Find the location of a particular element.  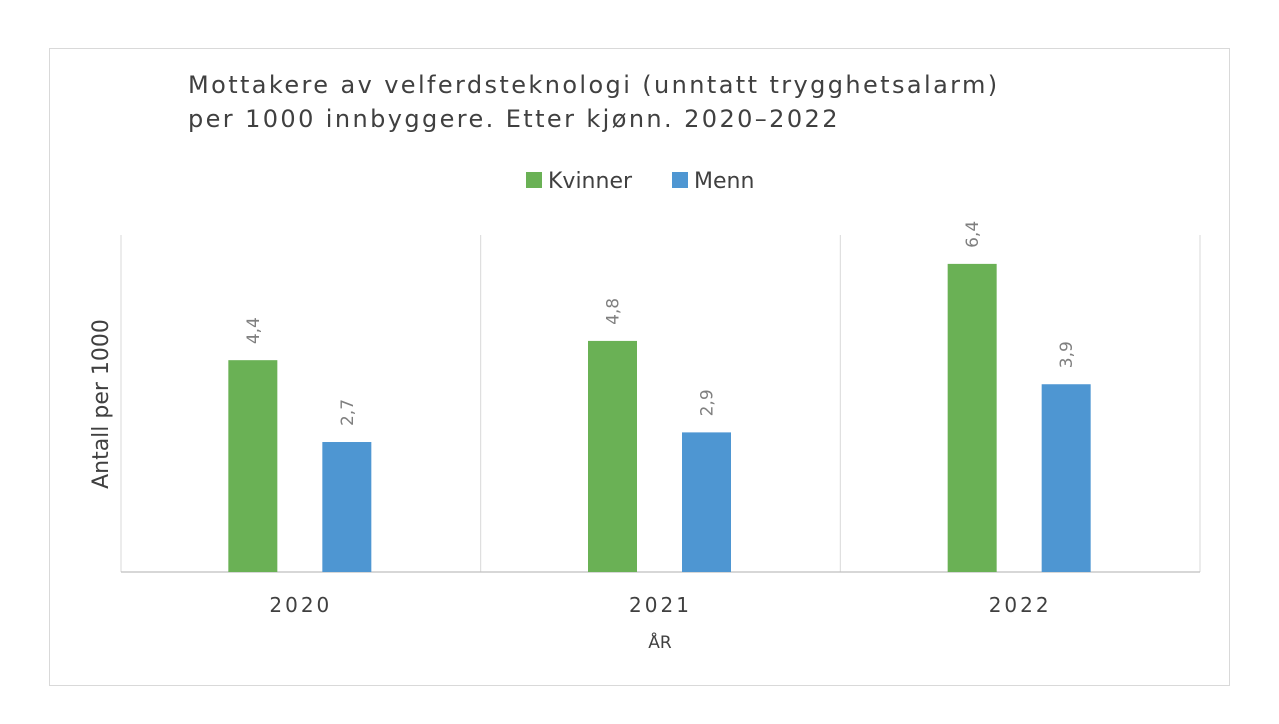

bar-menn-2022 is located at coordinates (1066, 478).